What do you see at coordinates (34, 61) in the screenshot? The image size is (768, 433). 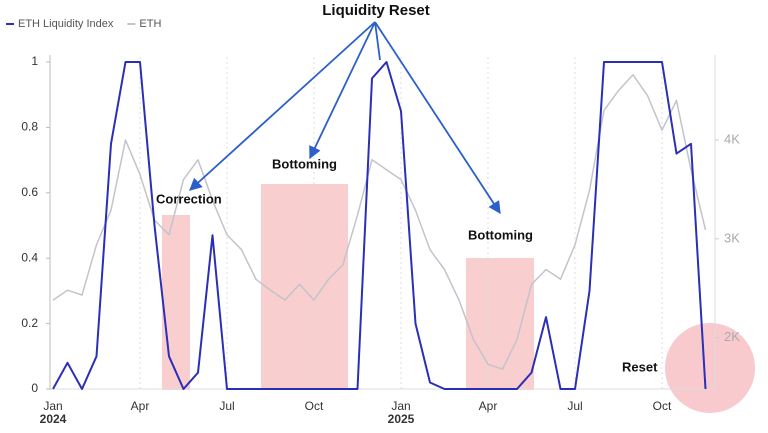 I see `y-tick-label: 1` at bounding box center [34, 61].